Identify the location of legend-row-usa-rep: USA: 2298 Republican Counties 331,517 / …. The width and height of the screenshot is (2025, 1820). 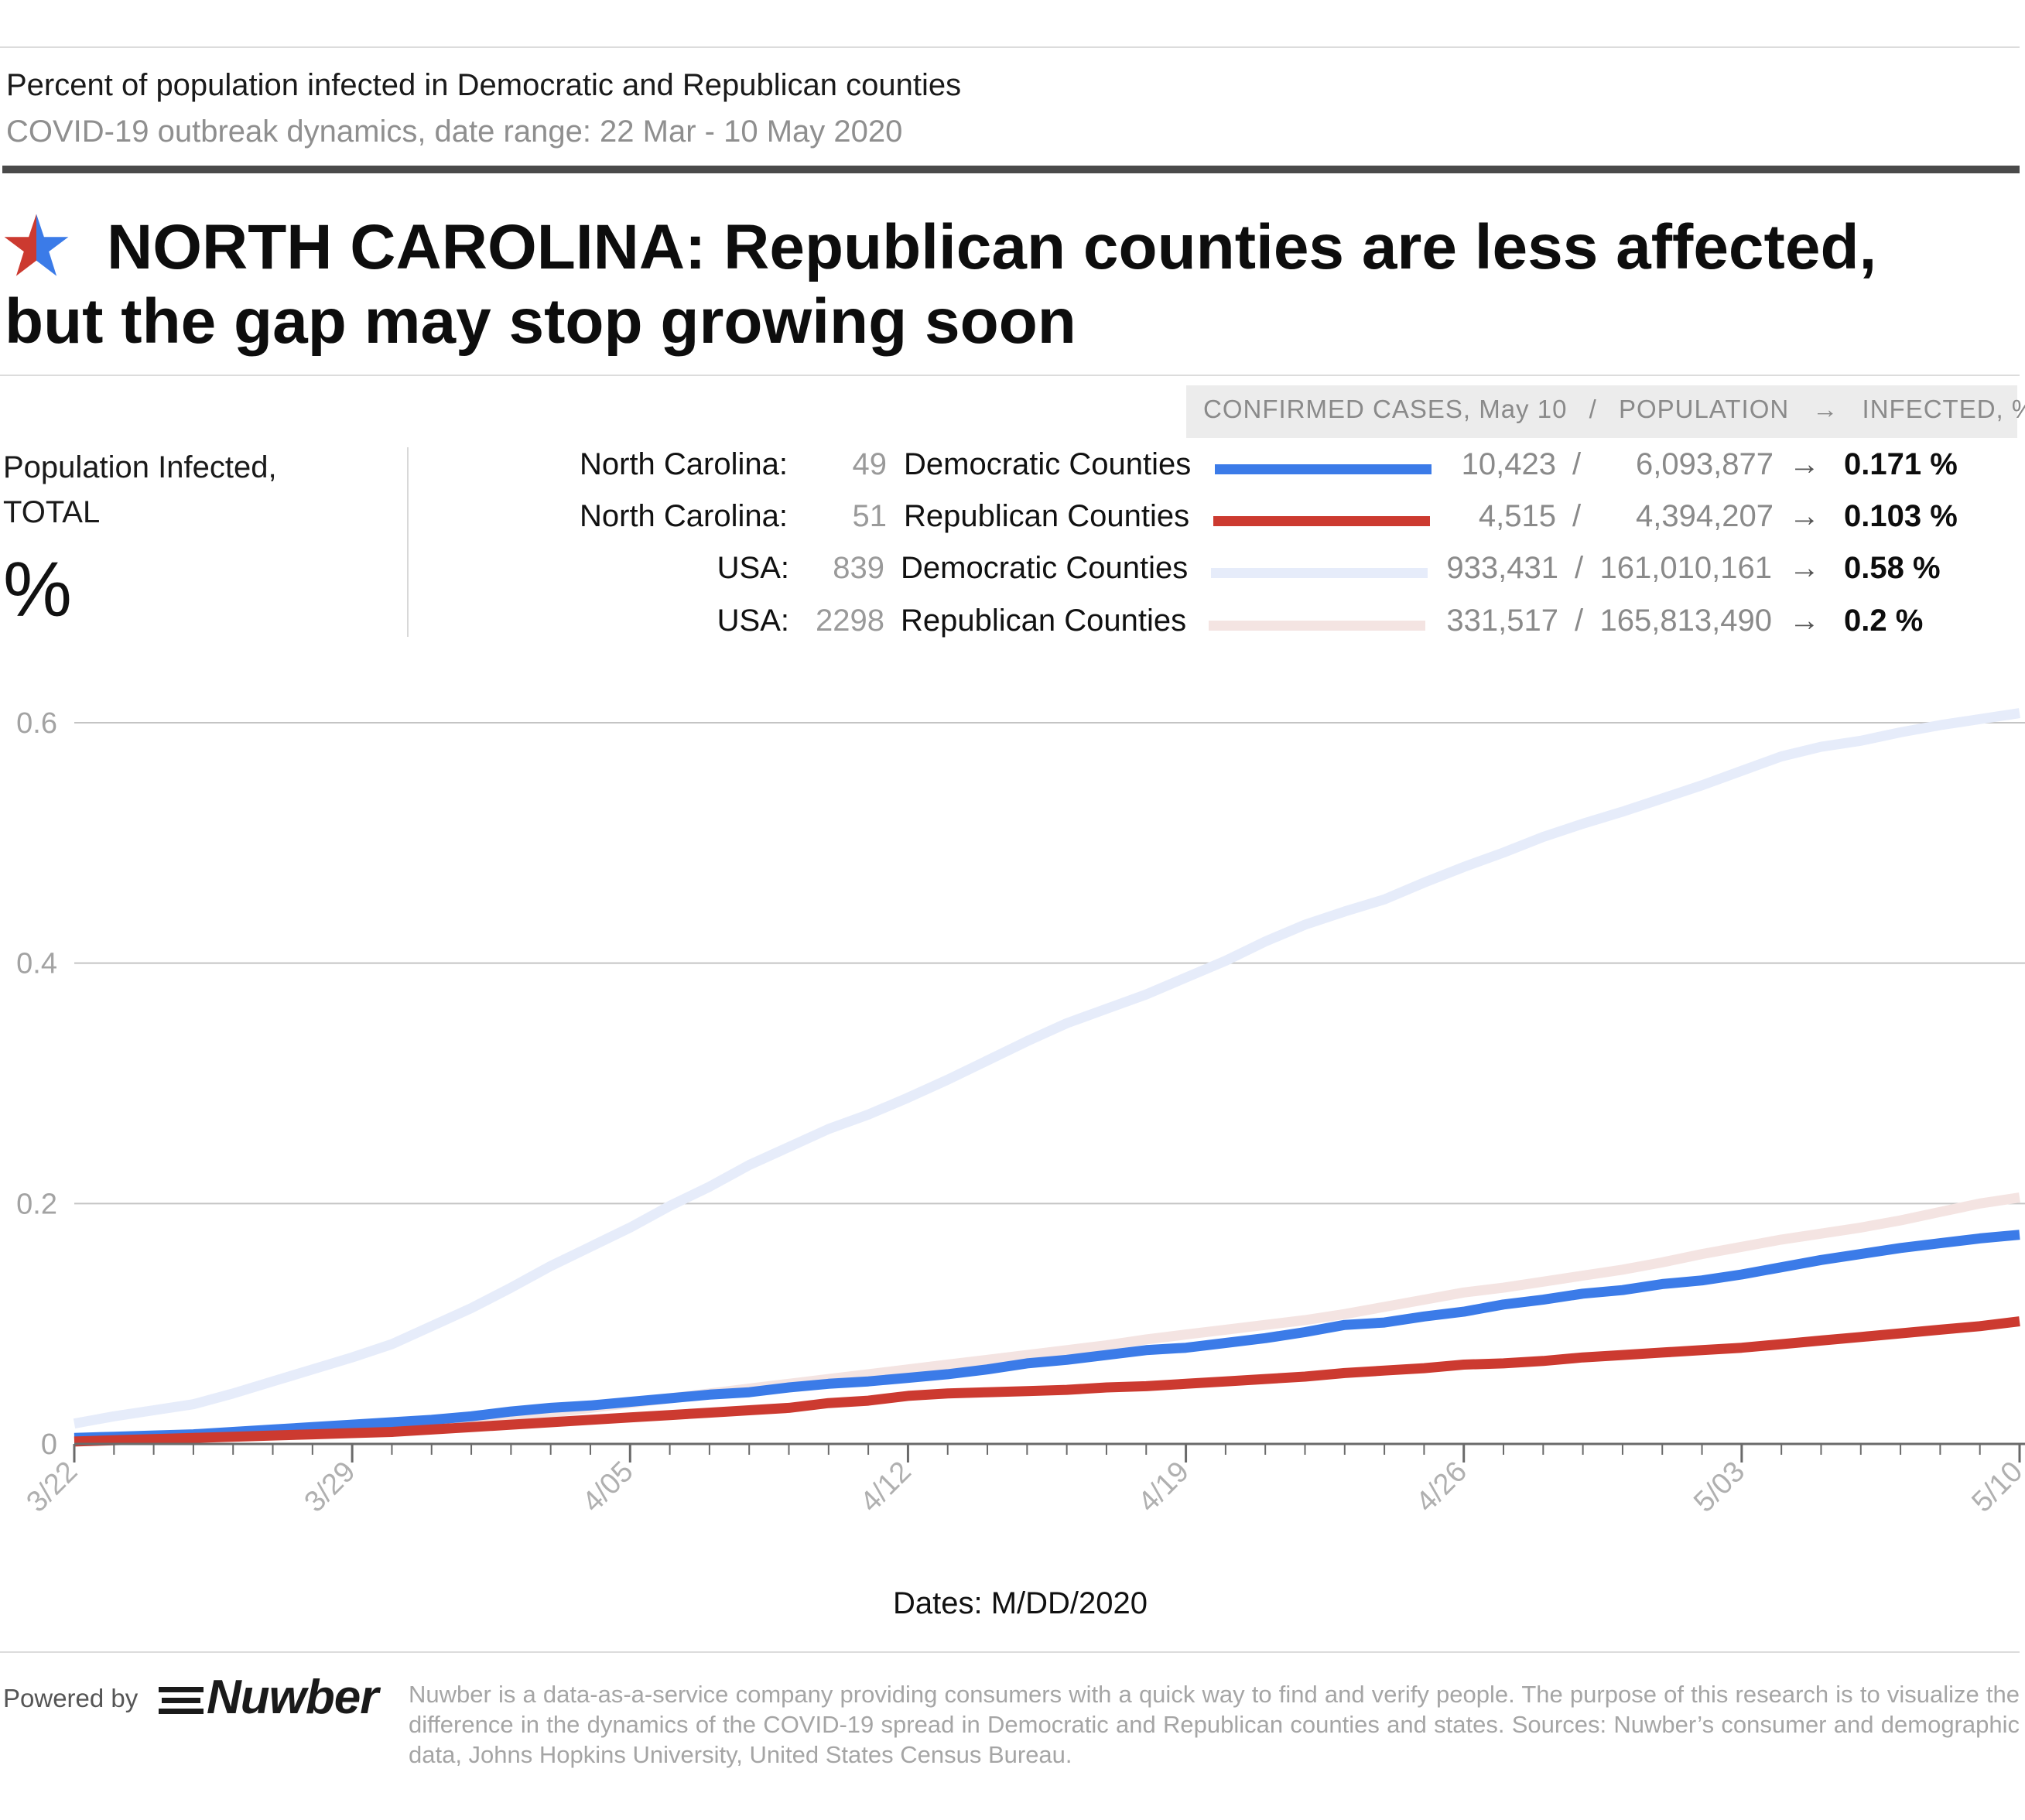
(1012, 627).